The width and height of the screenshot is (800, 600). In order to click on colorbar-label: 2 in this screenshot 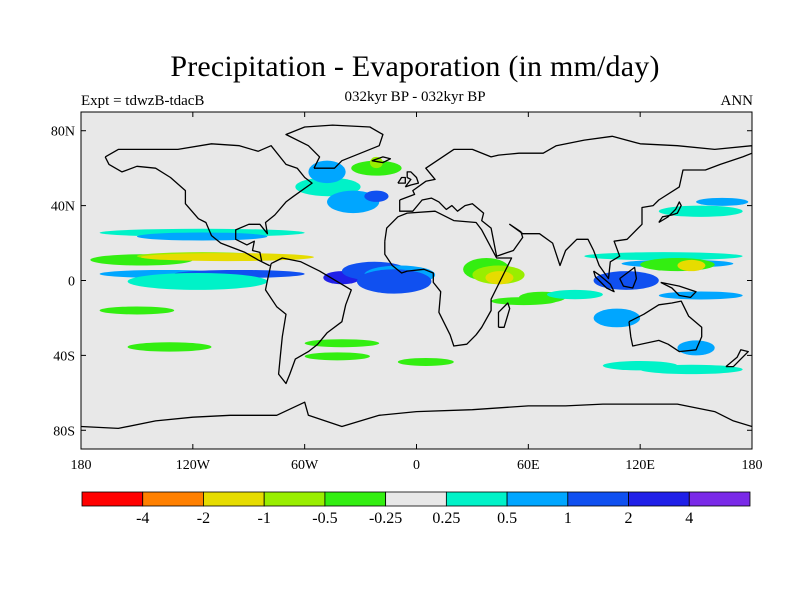, I will do `click(629, 518)`.